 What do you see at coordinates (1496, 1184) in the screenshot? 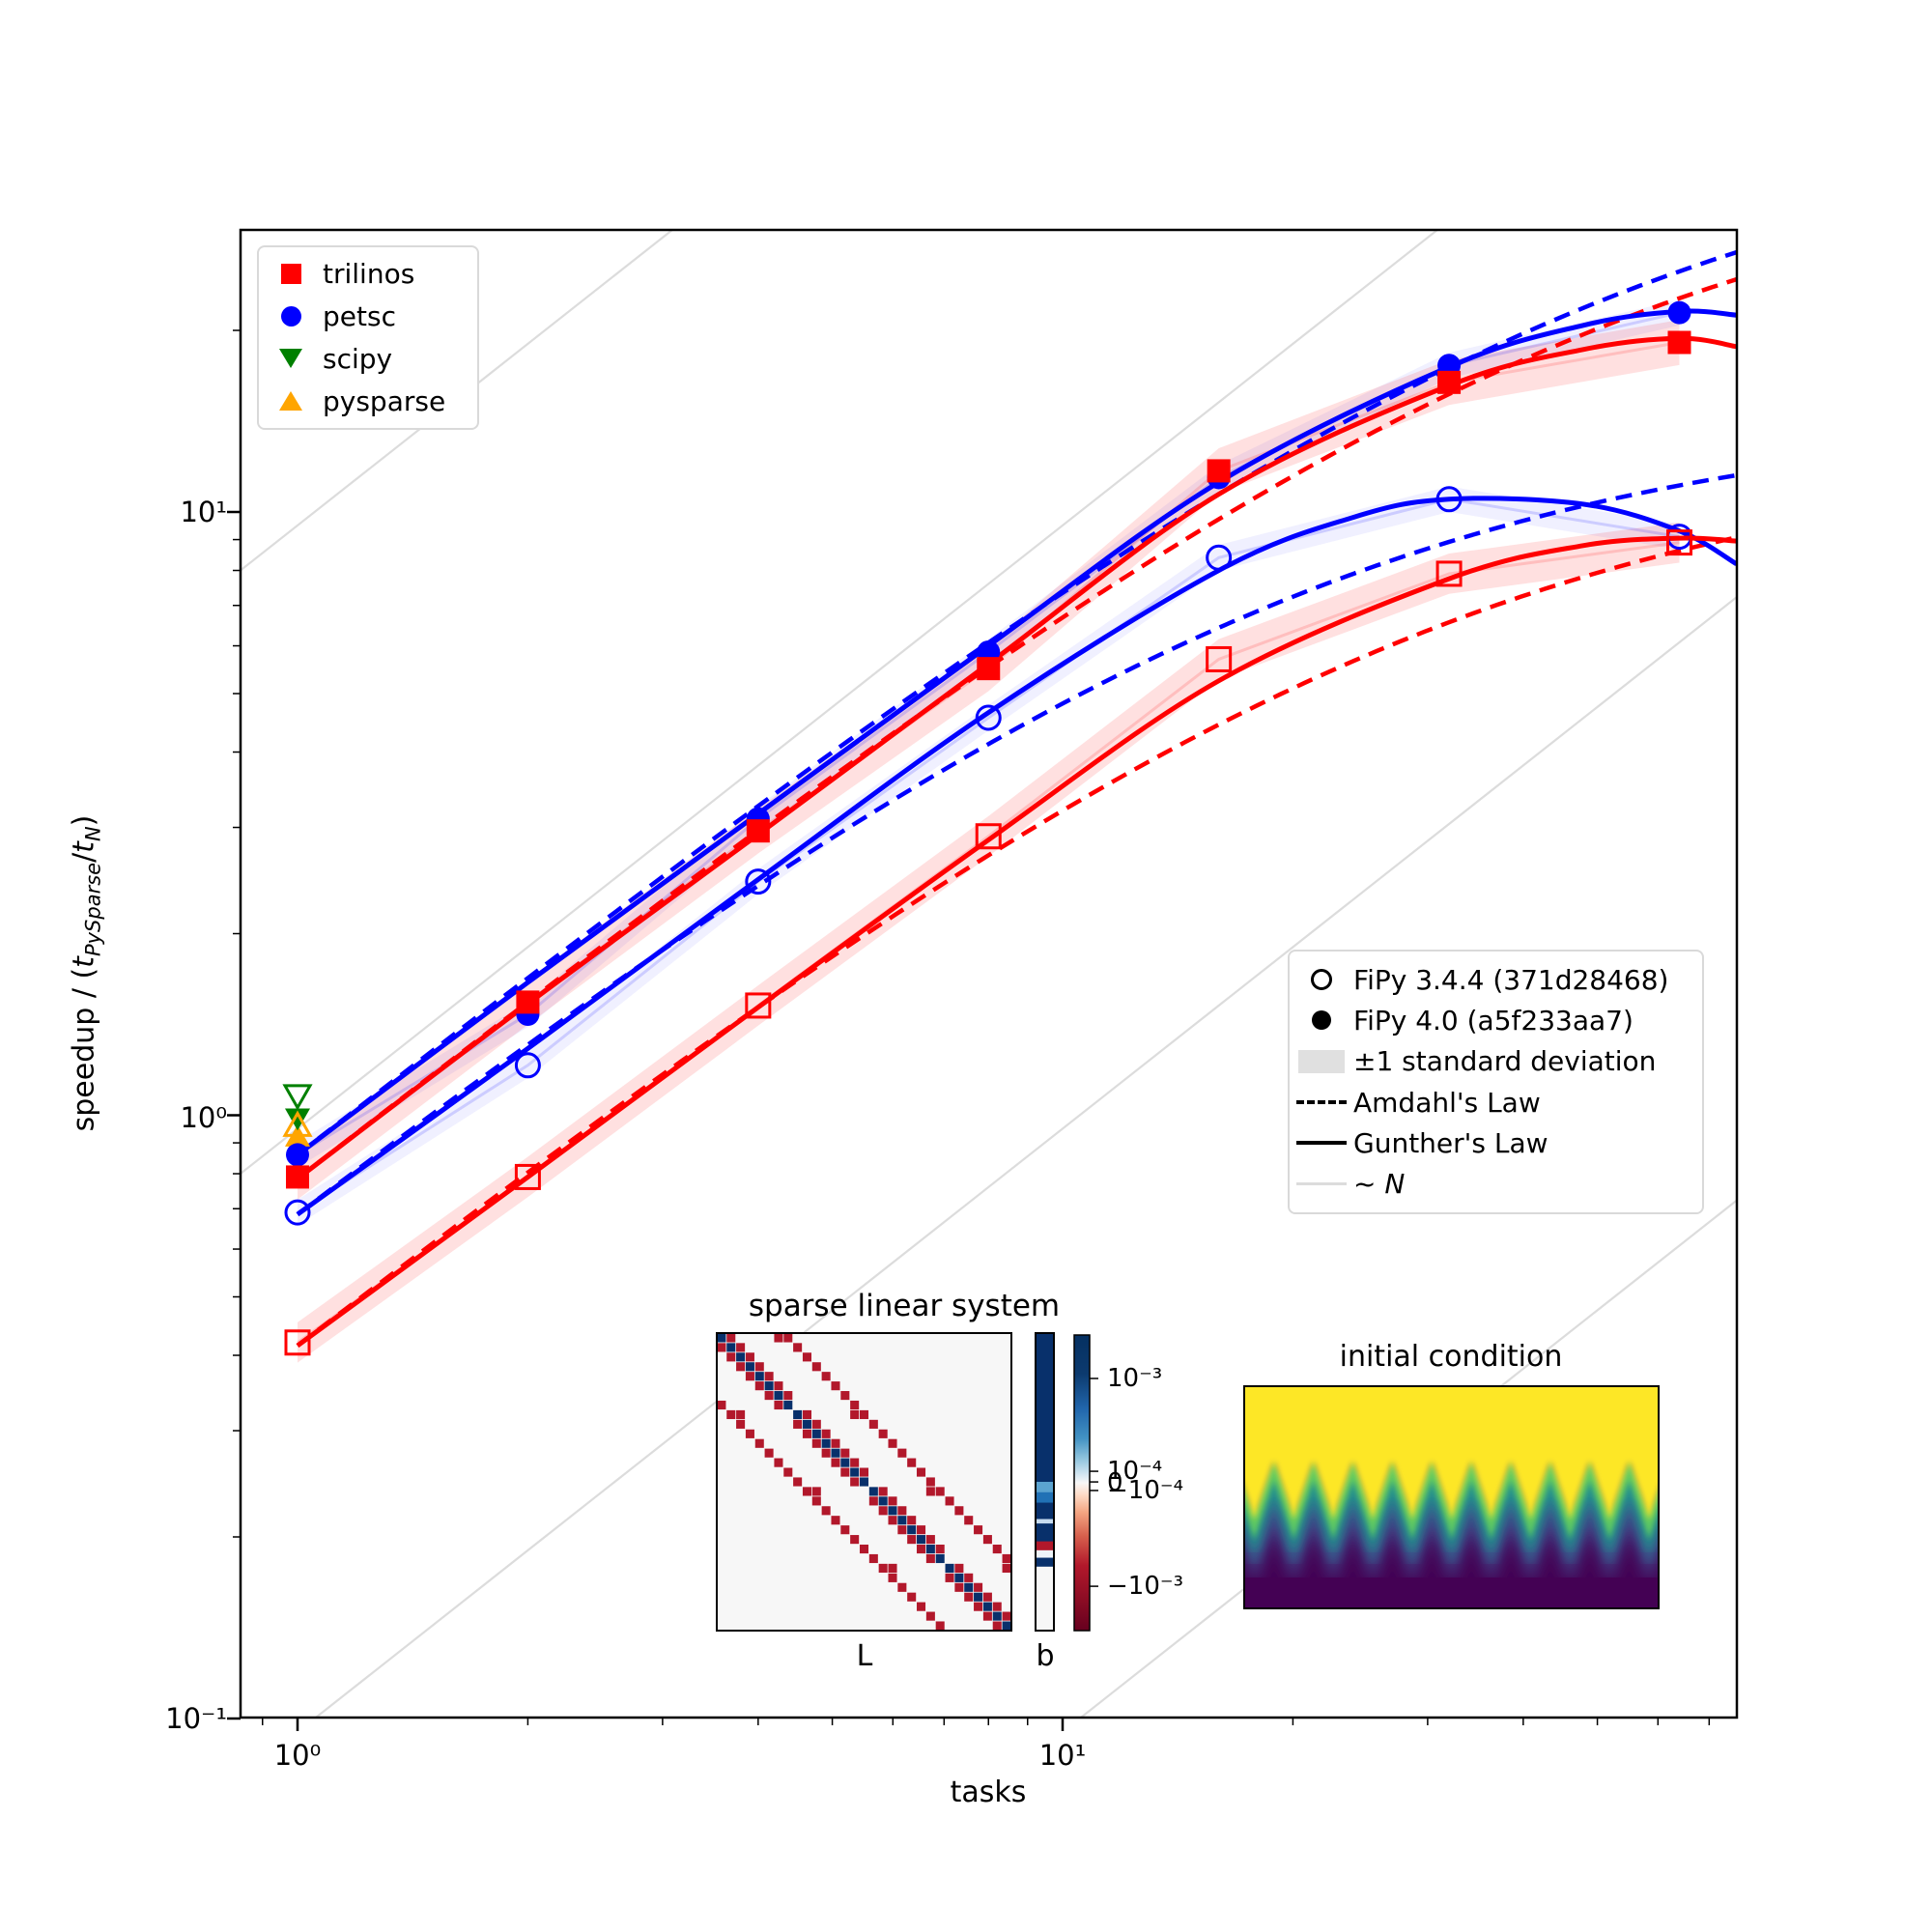
I see `legend-item-linear-ref: ~ N` at bounding box center [1496, 1184].